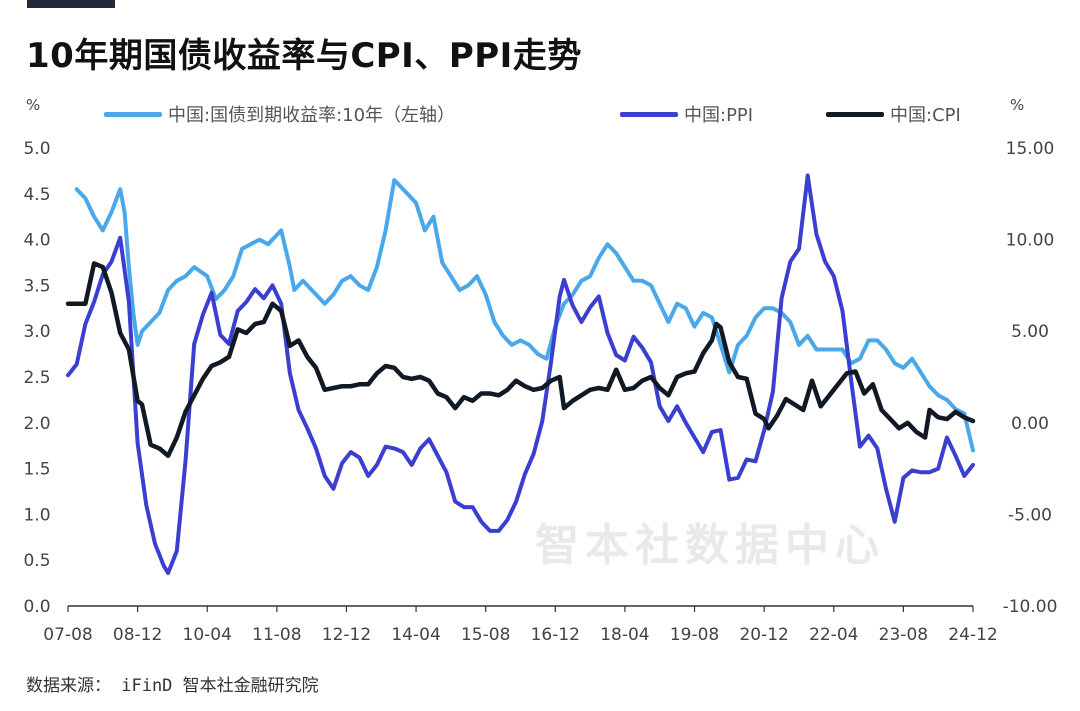 The height and width of the screenshot is (711, 1080). Describe the element at coordinates (624, 635) in the screenshot. I see `x-tick-label: 18-04` at that location.